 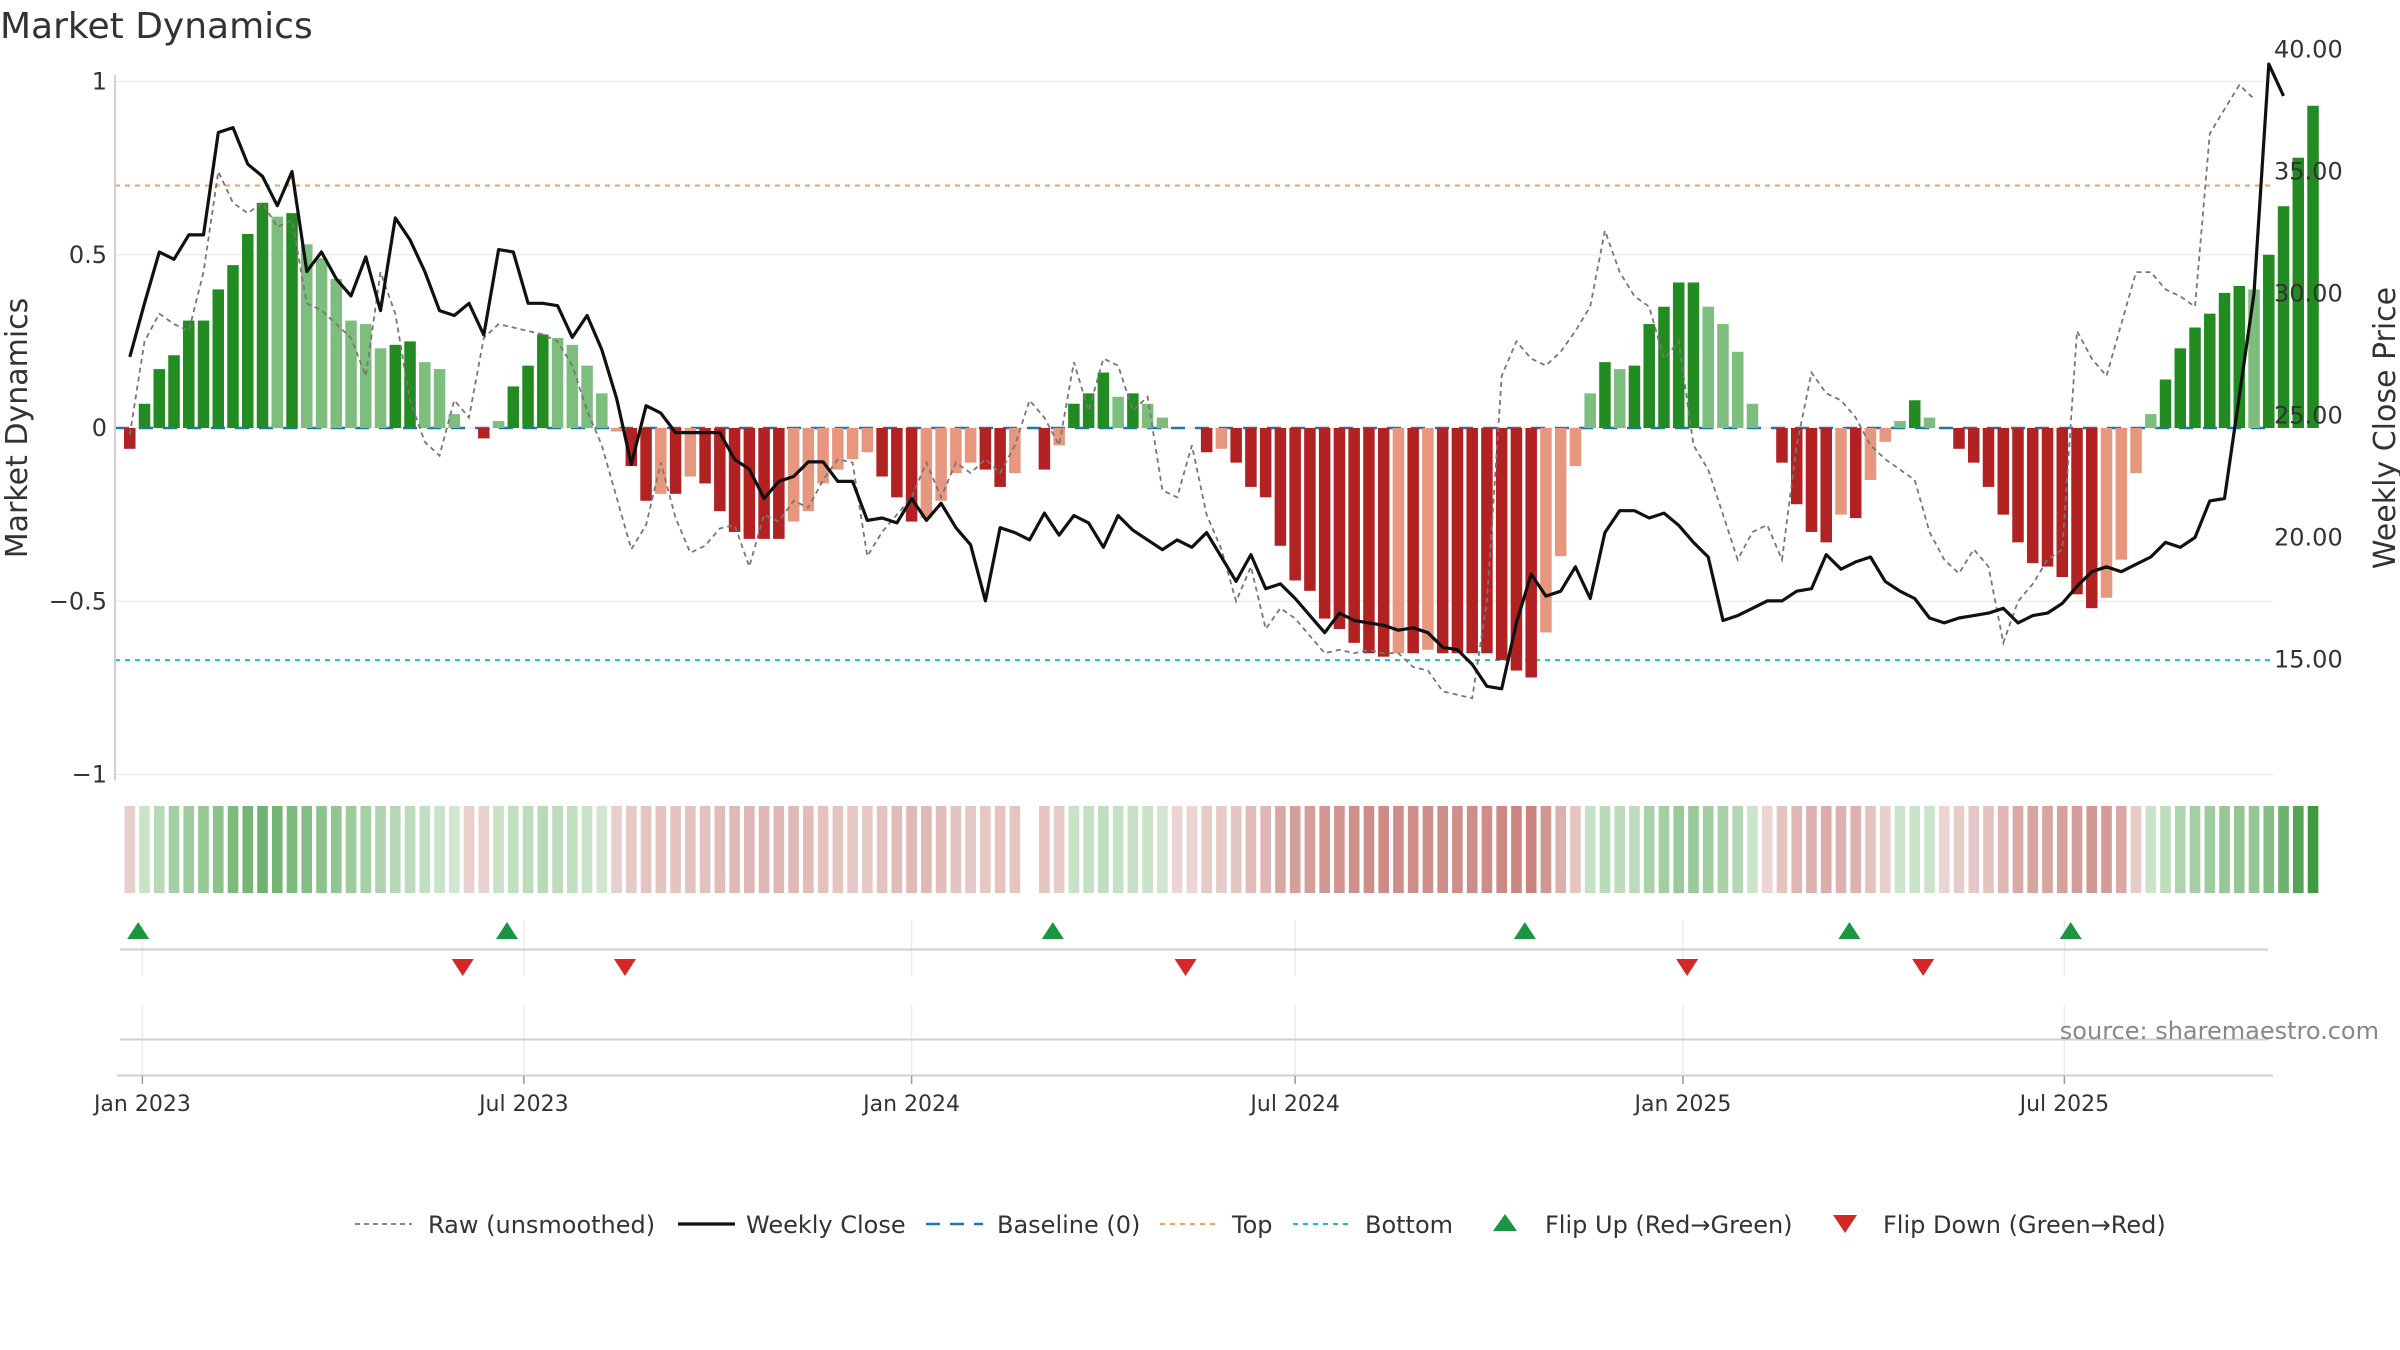 I want to click on legend-swatch-flip-down, so click(x=1845, y=1224).